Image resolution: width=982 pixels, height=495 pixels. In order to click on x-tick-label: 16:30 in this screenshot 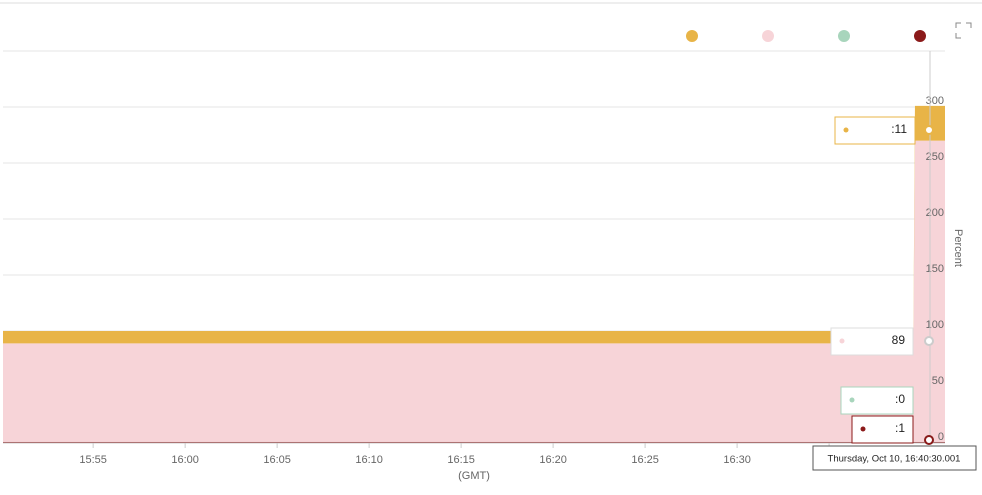, I will do `click(737, 460)`.